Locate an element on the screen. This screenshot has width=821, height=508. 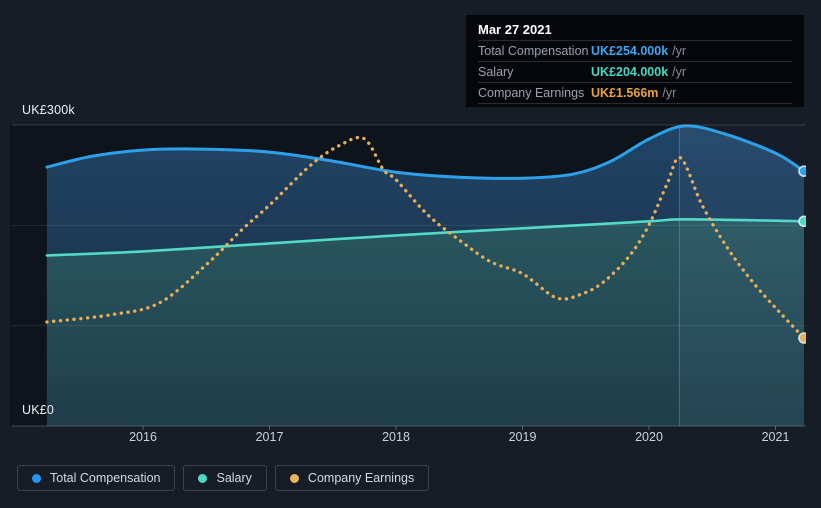
legend-item-salary: Salary is located at coordinates (225, 478).